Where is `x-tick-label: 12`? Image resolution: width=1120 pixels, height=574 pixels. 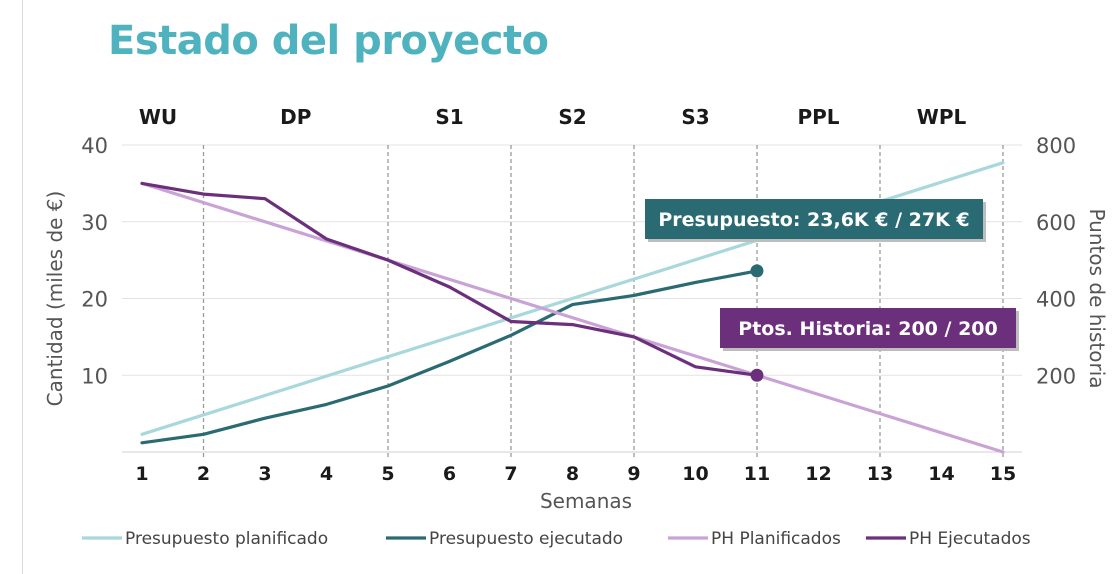
x-tick-label: 12 is located at coordinates (818, 474).